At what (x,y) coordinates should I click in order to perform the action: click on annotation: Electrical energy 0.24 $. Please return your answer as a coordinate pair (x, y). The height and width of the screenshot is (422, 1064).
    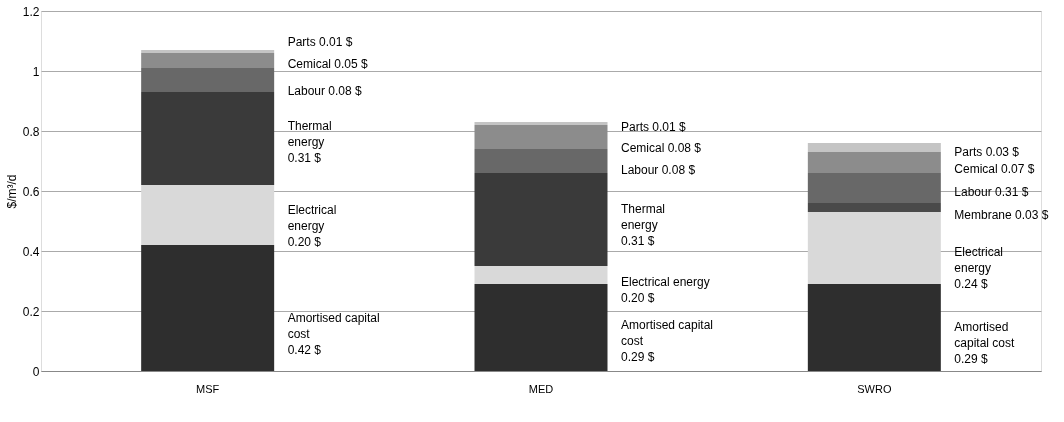
    Looking at the image, I should click on (979, 268).